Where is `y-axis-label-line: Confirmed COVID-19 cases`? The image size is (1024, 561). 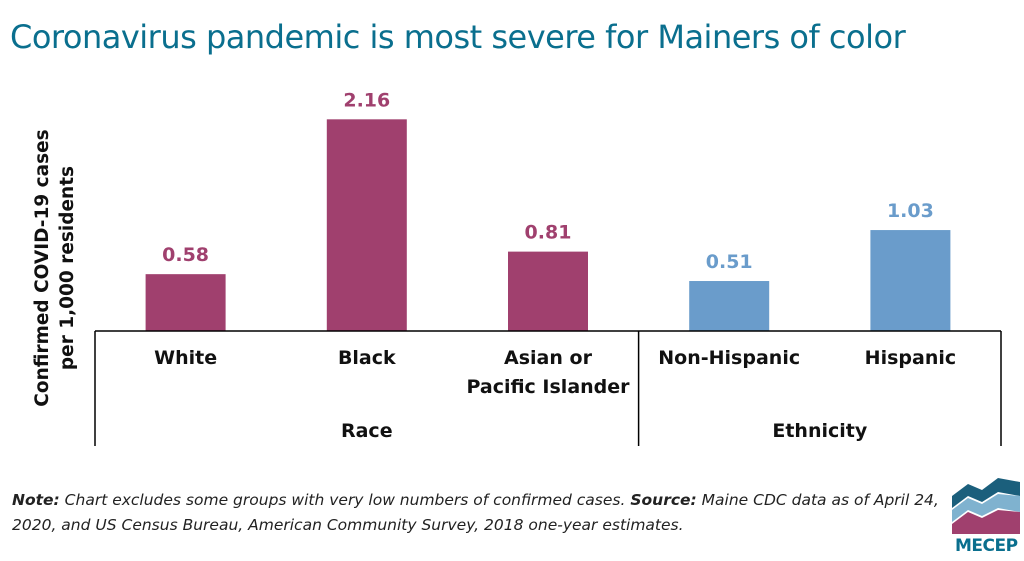 y-axis-label-line: Confirmed COVID-19 cases is located at coordinates (42, 267).